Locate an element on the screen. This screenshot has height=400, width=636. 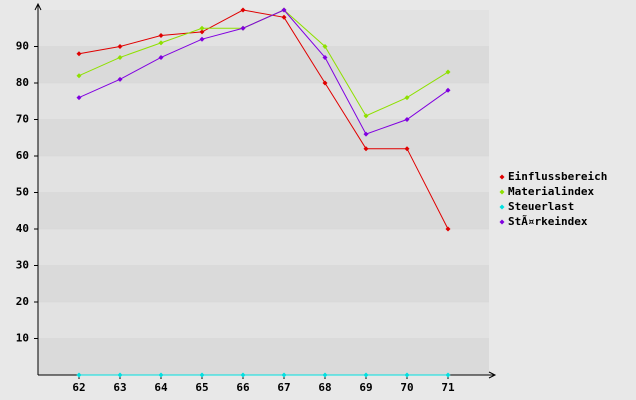
x-tick-label: 63 is located at coordinates (119, 387).